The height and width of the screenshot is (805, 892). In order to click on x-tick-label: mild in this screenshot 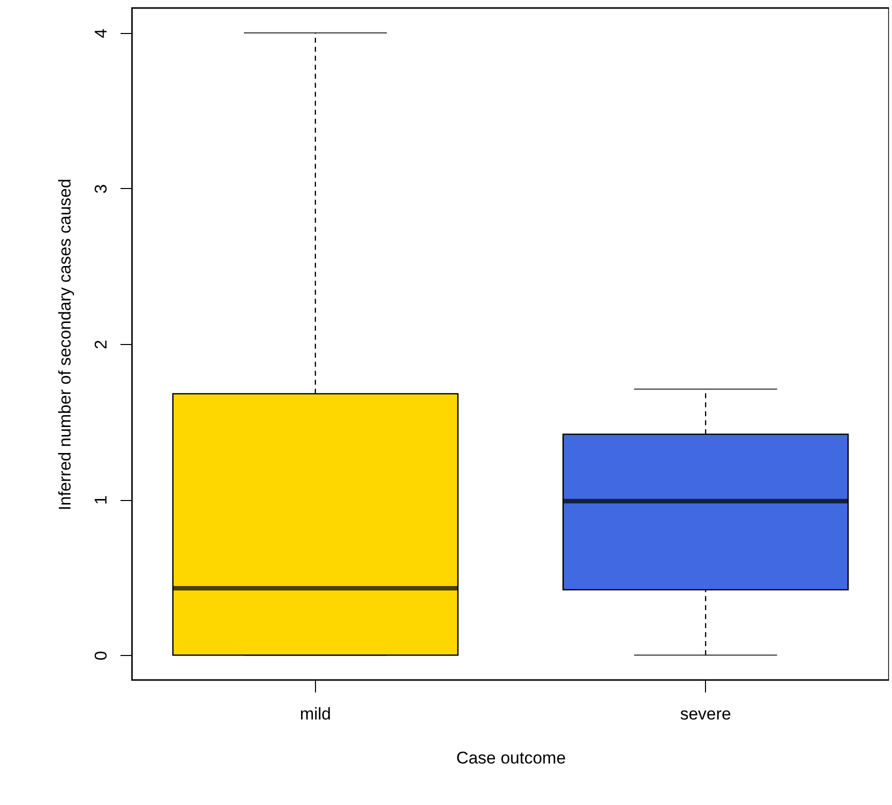, I will do `click(315, 714)`.